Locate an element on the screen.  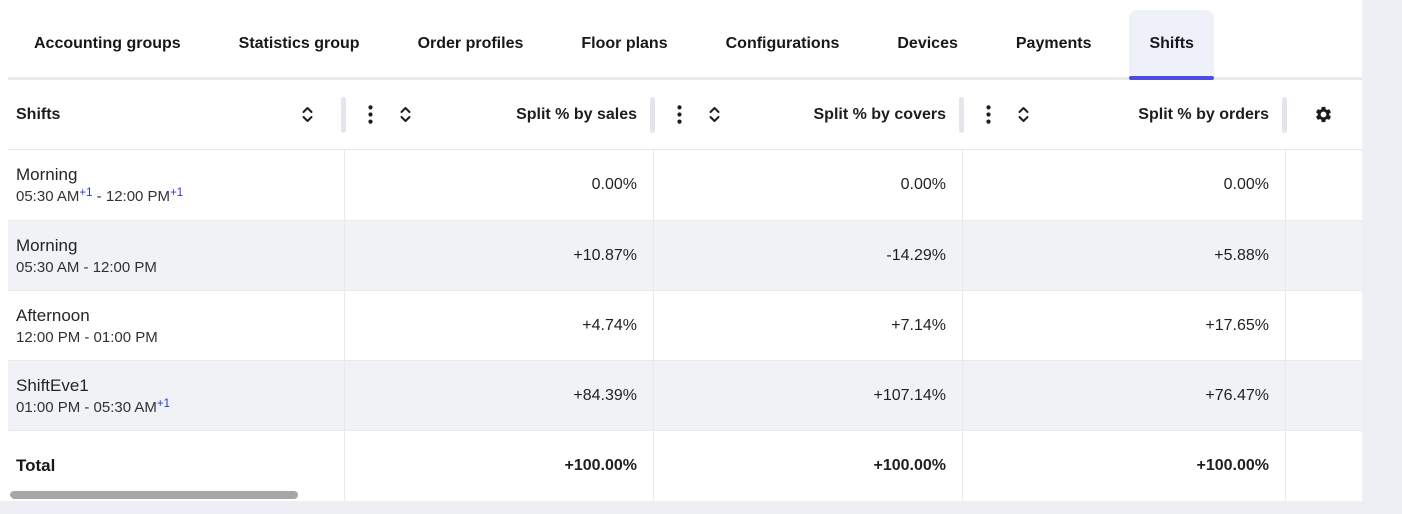
split-orders-value: +17.65% is located at coordinates (1123, 325).